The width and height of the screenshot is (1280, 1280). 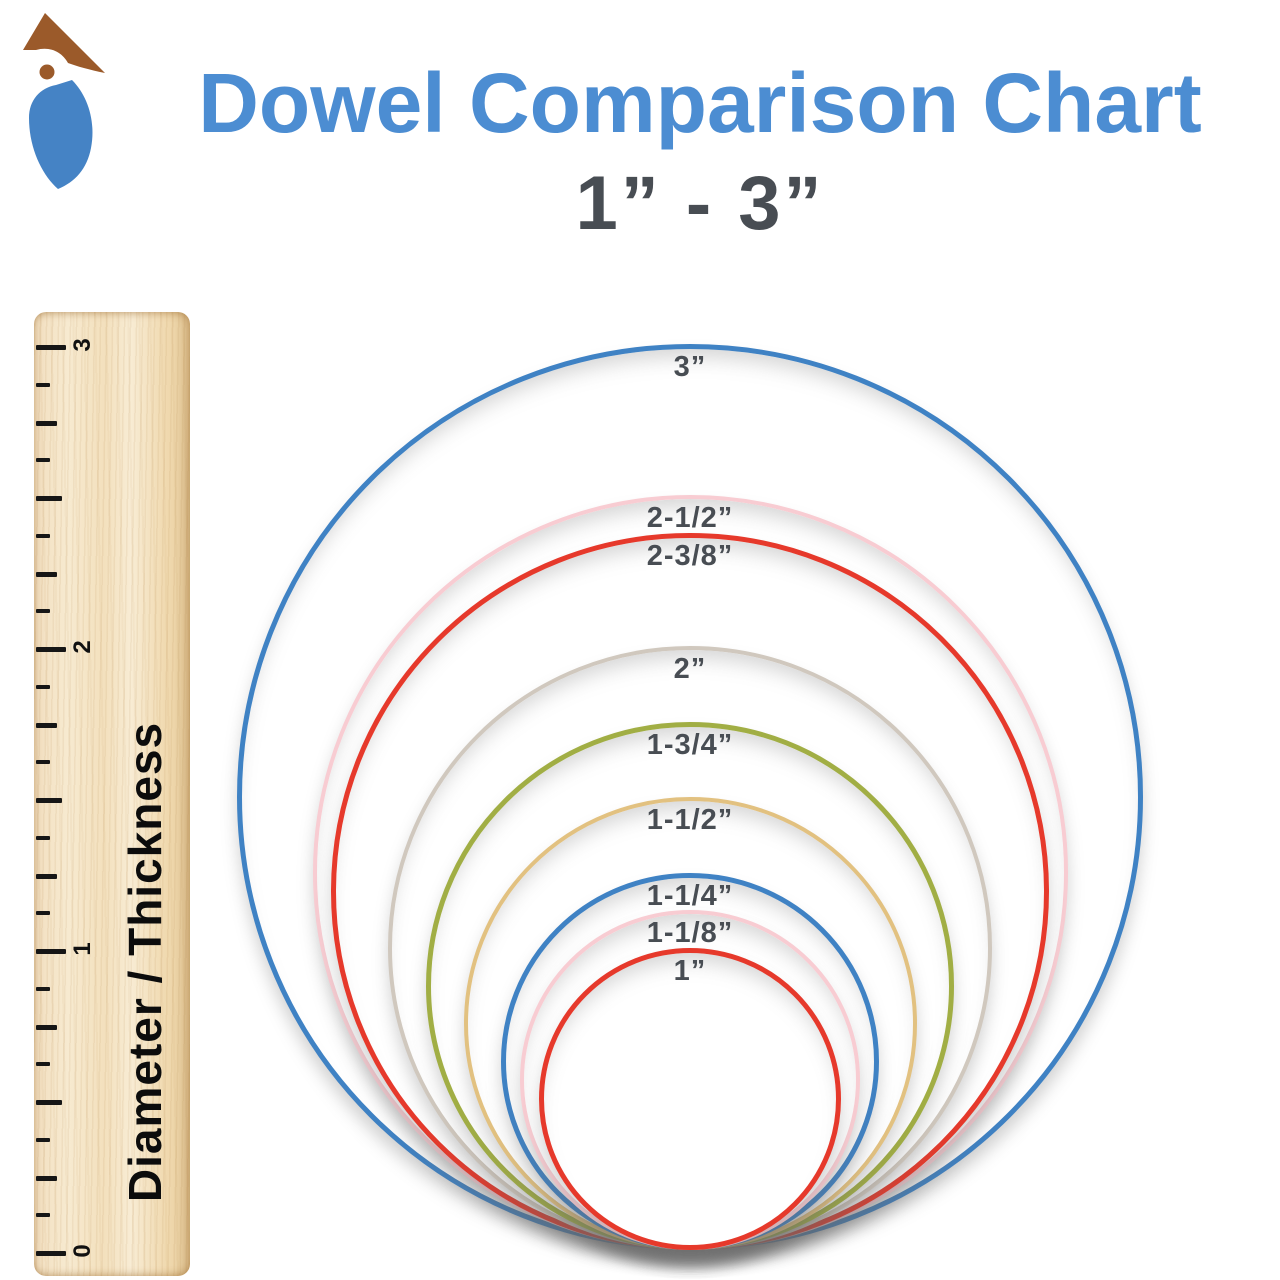 What do you see at coordinates (64, 43) in the screenshot?
I see `logo-head-crest` at bounding box center [64, 43].